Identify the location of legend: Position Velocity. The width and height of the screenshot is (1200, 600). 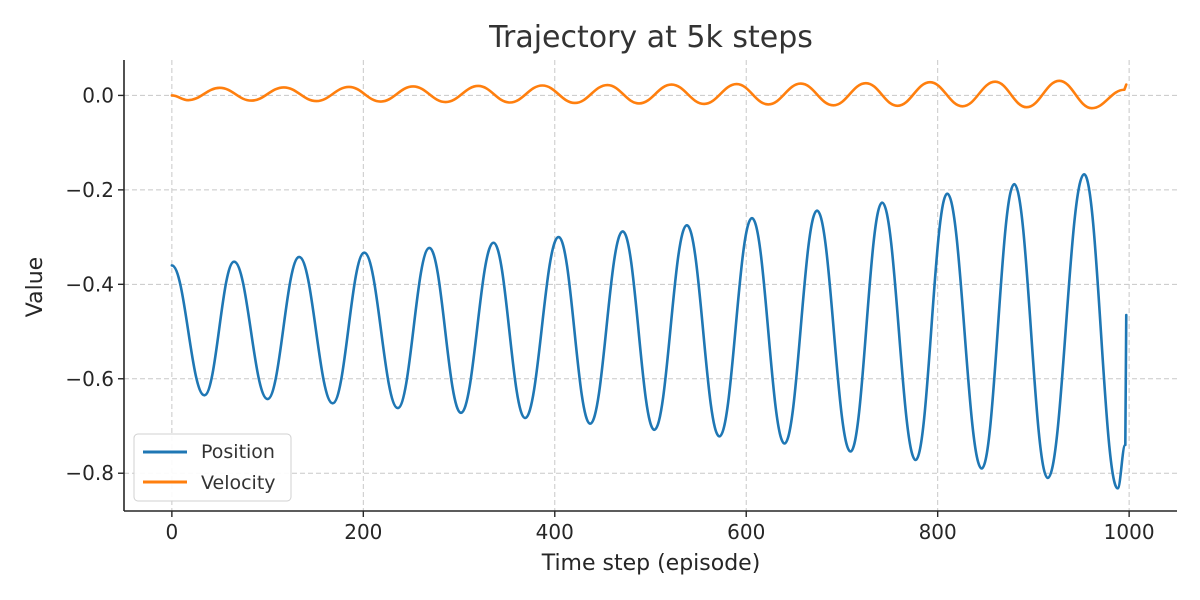
(212, 467).